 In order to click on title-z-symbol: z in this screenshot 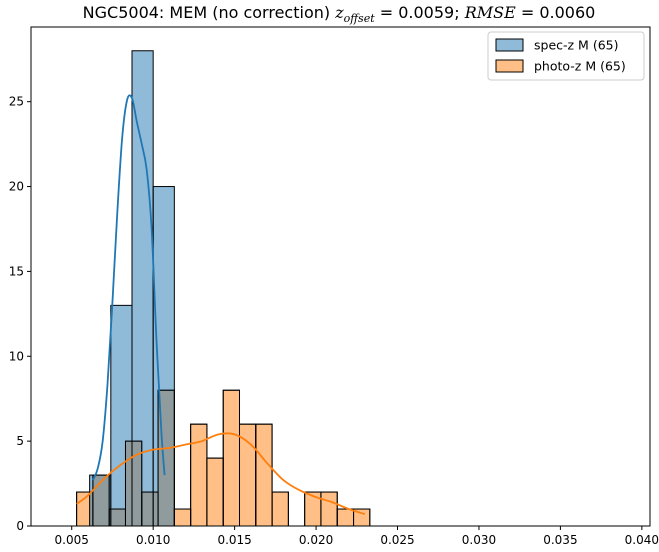, I will do `click(339, 12)`.